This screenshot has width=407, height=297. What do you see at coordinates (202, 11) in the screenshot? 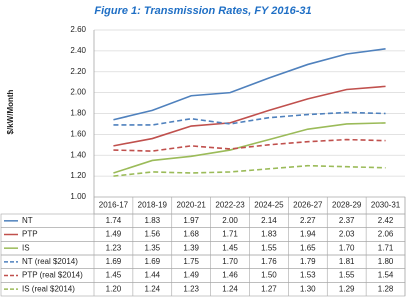
I see `chart-title: Figure 1: Transmission Rates, FY 2016-31` at bounding box center [202, 11].